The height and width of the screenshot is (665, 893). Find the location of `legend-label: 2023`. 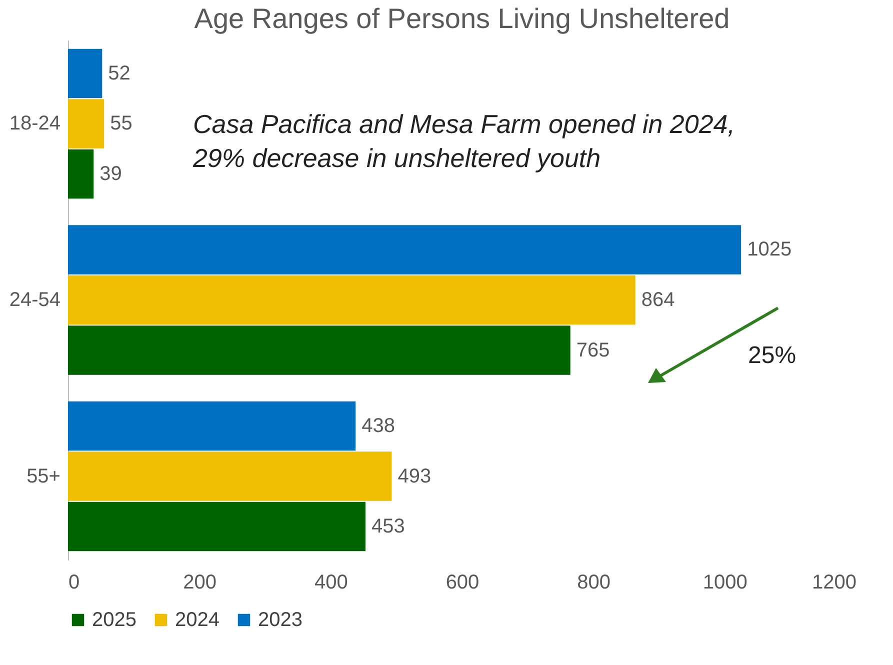

legend-label: 2023 is located at coordinates (280, 620).